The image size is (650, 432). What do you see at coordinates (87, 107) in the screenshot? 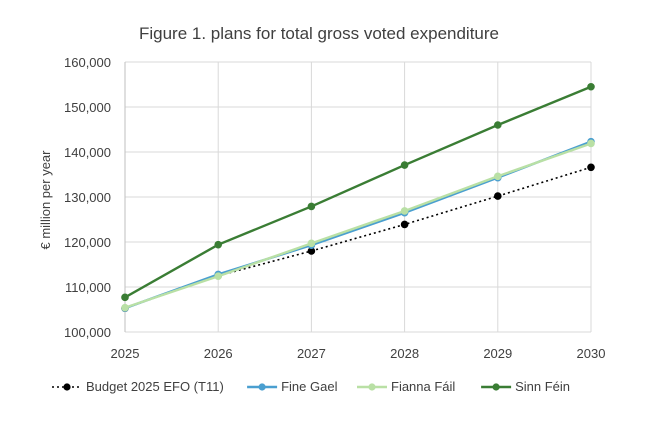
I see `y-tick-label: 150,000` at bounding box center [87, 107].